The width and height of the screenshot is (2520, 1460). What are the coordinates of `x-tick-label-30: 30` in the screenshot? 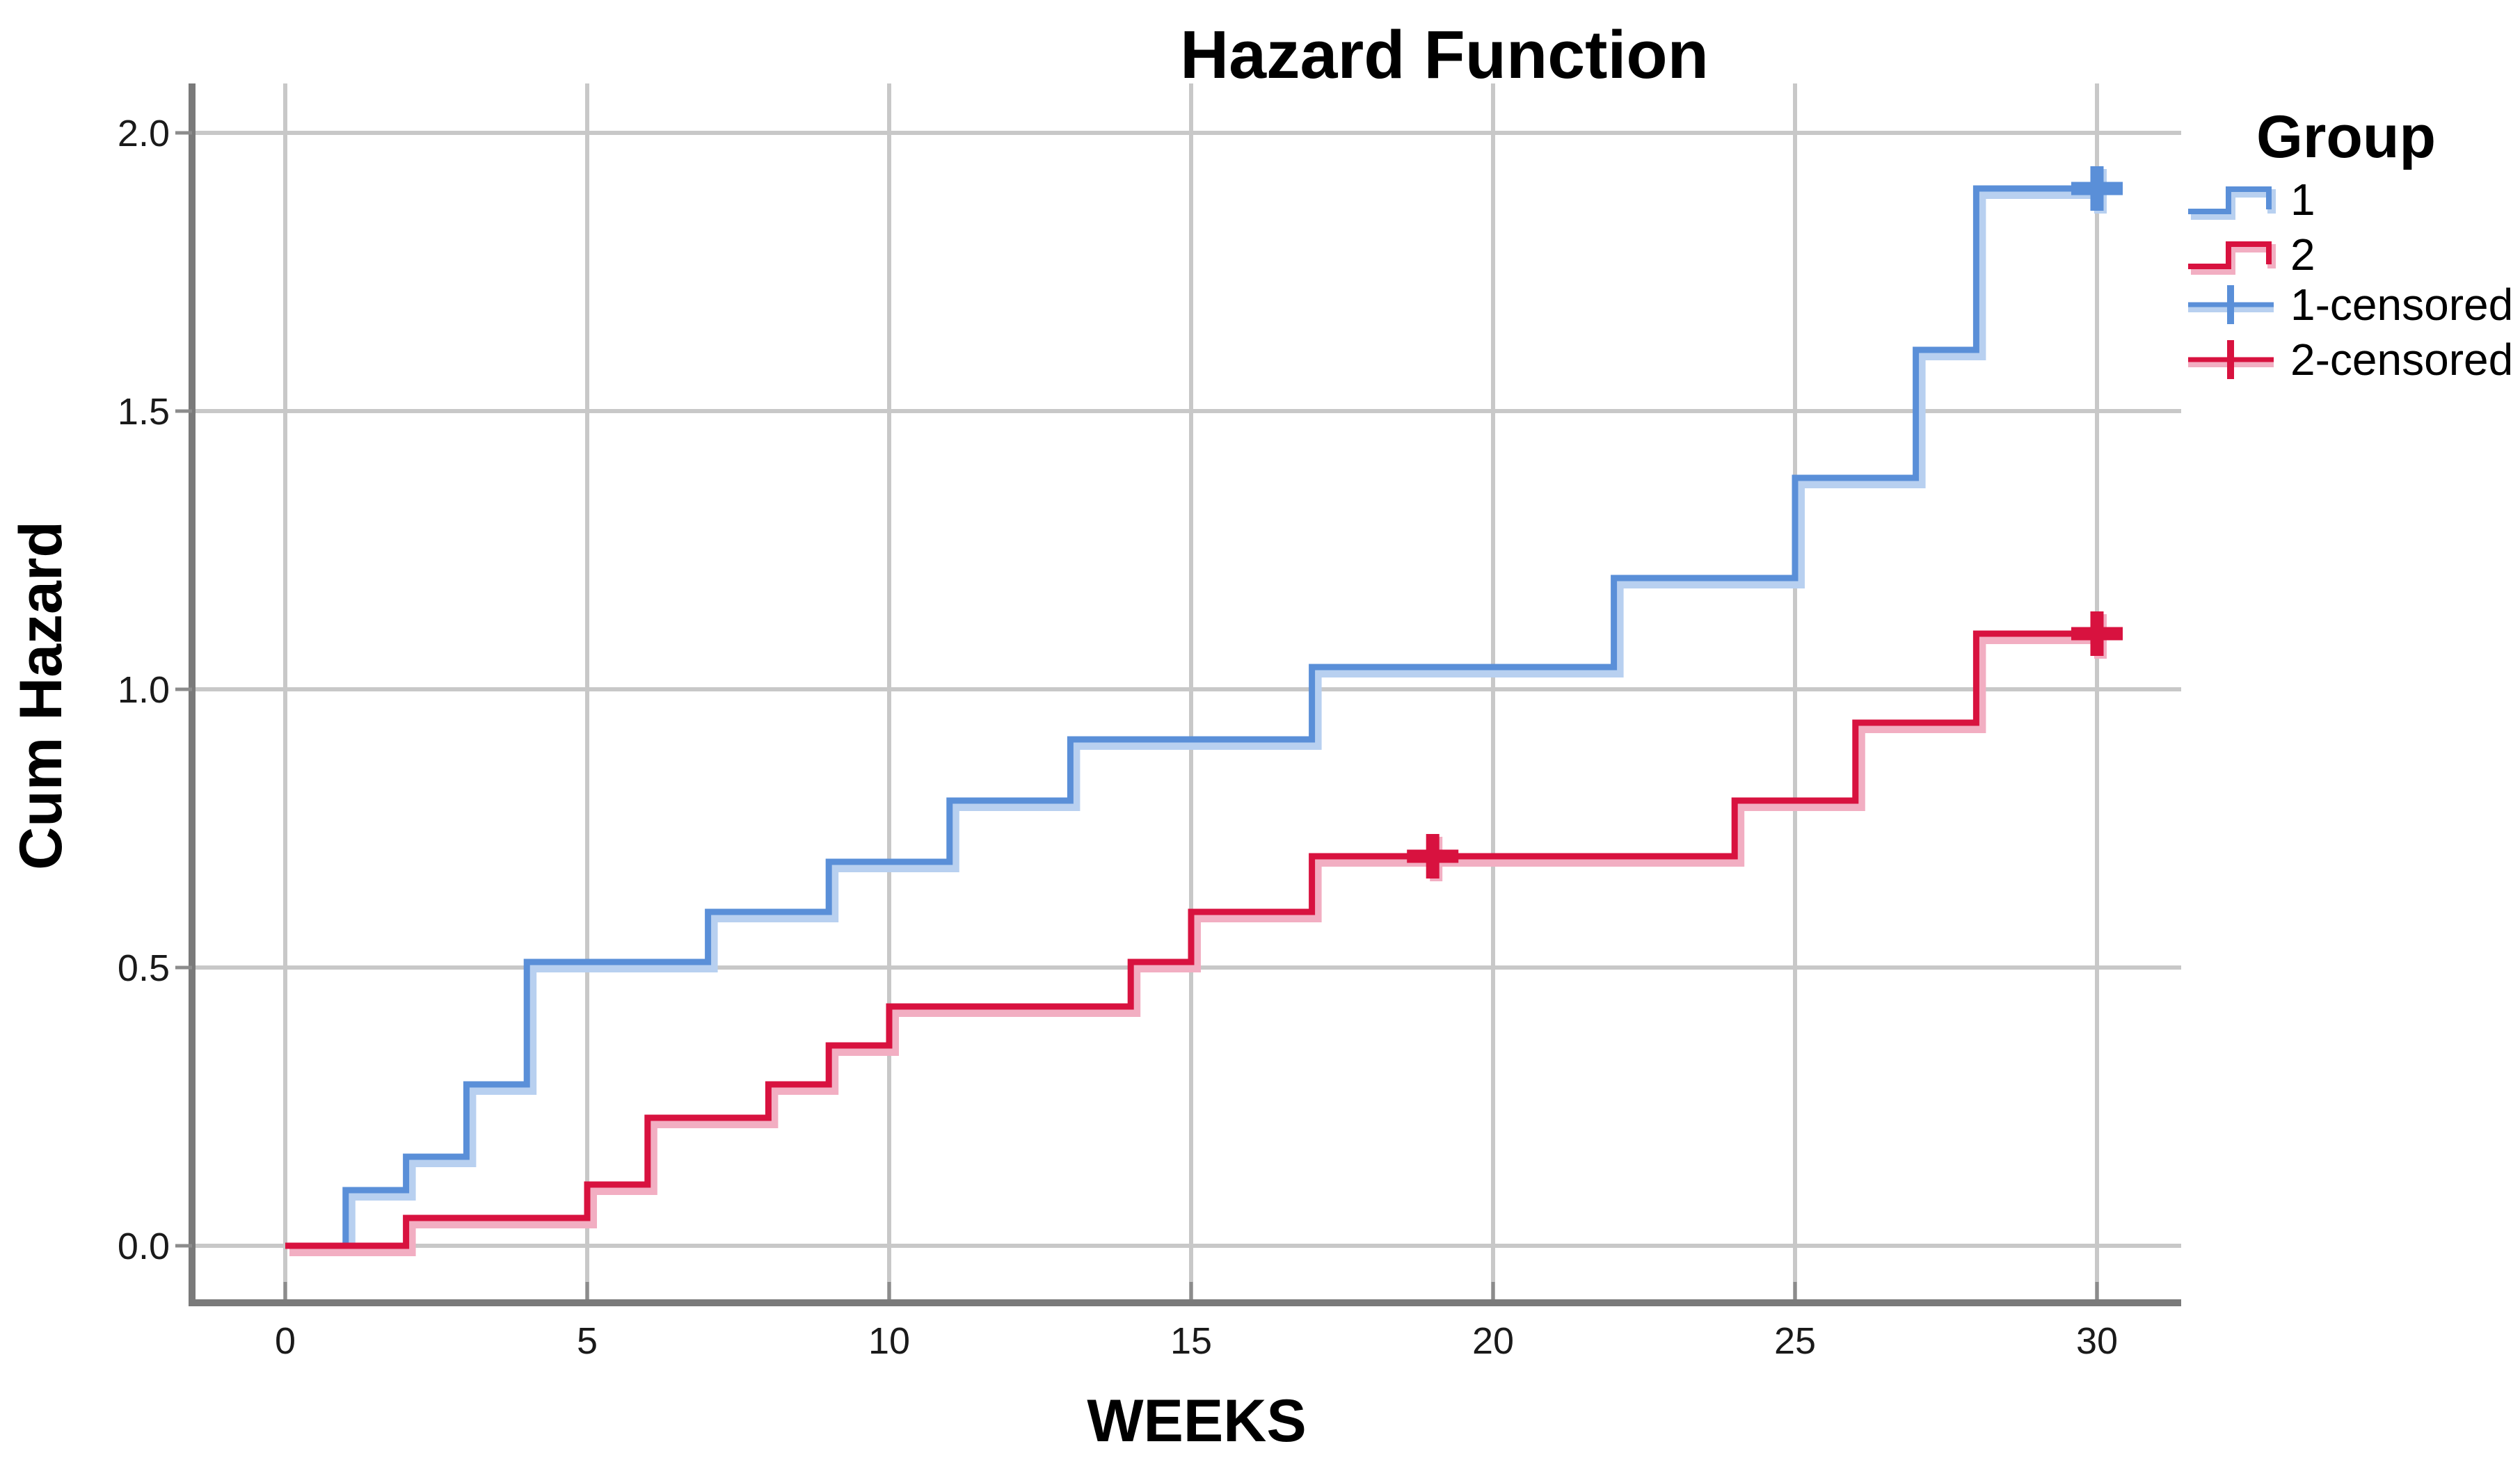 It's located at (2097, 1341).